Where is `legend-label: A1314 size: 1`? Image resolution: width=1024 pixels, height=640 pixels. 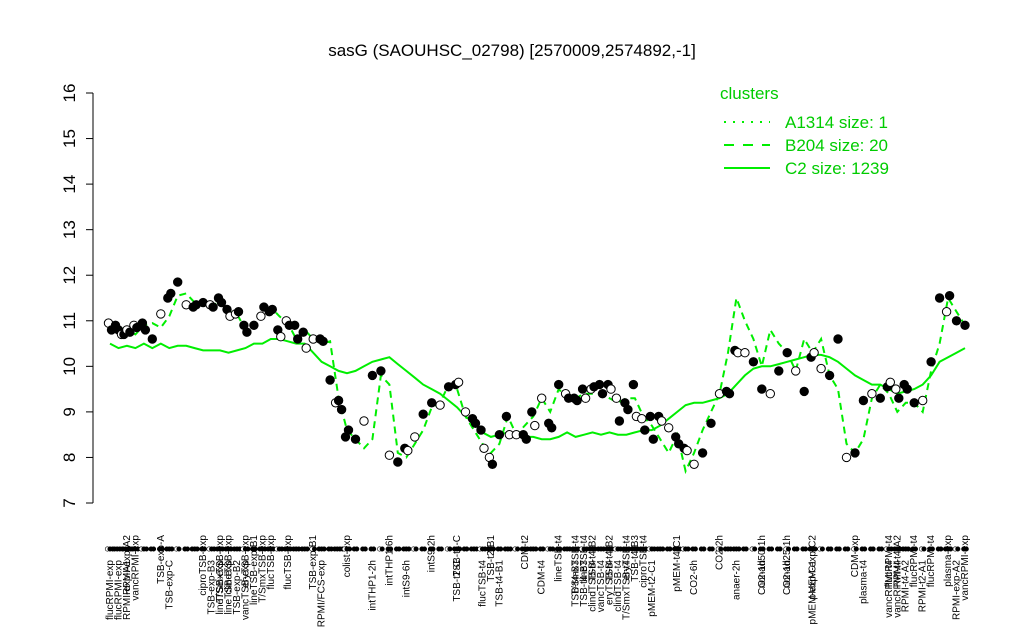 legend-label: A1314 size: 1 is located at coordinates (836, 122).